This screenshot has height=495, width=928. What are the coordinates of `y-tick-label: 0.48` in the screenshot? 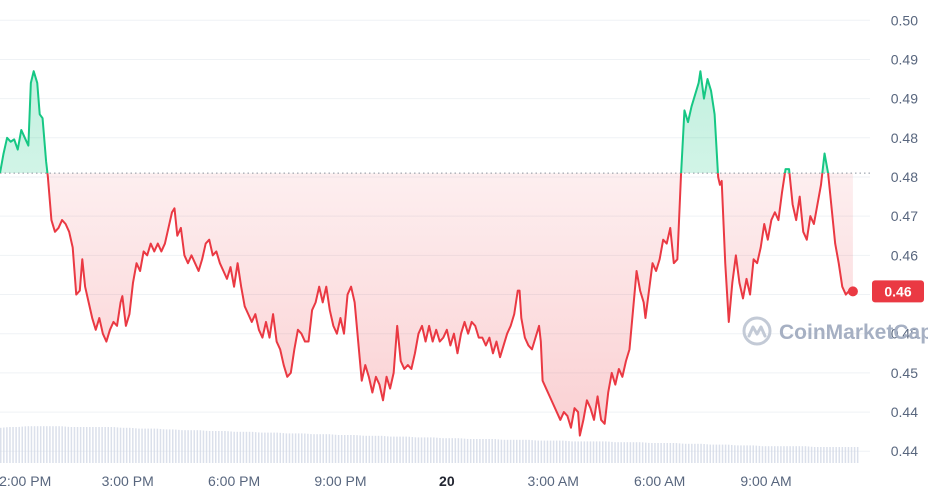 It's located at (904, 138).